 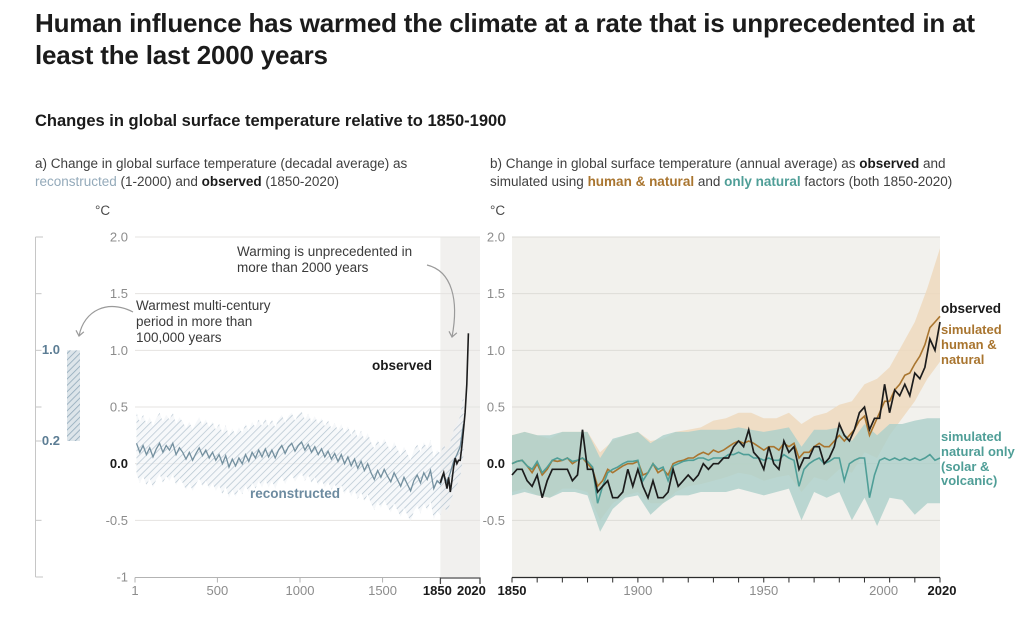 What do you see at coordinates (50, 349) in the screenshot?
I see `ref-bar-top-label: 1.0` at bounding box center [50, 349].